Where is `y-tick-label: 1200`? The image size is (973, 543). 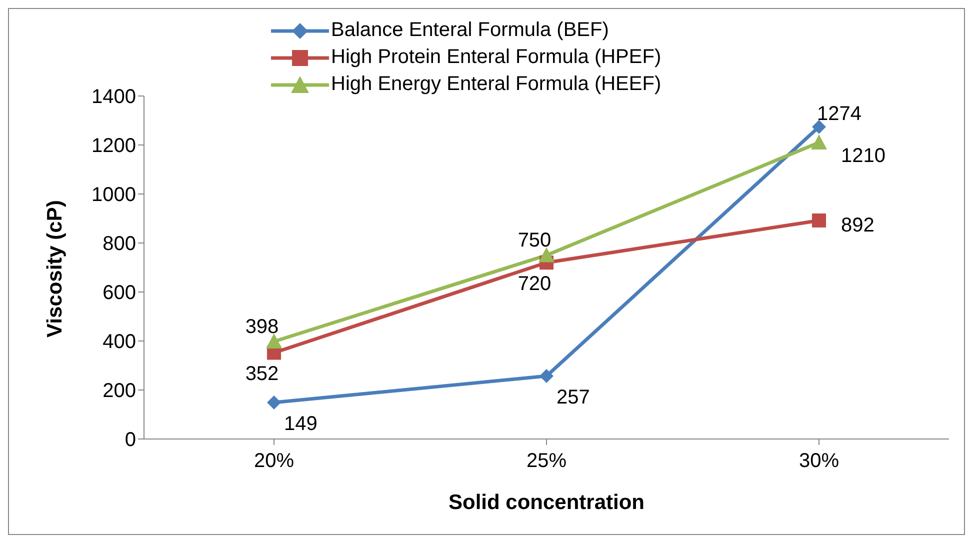 y-tick-label: 1200 is located at coordinates (114, 146).